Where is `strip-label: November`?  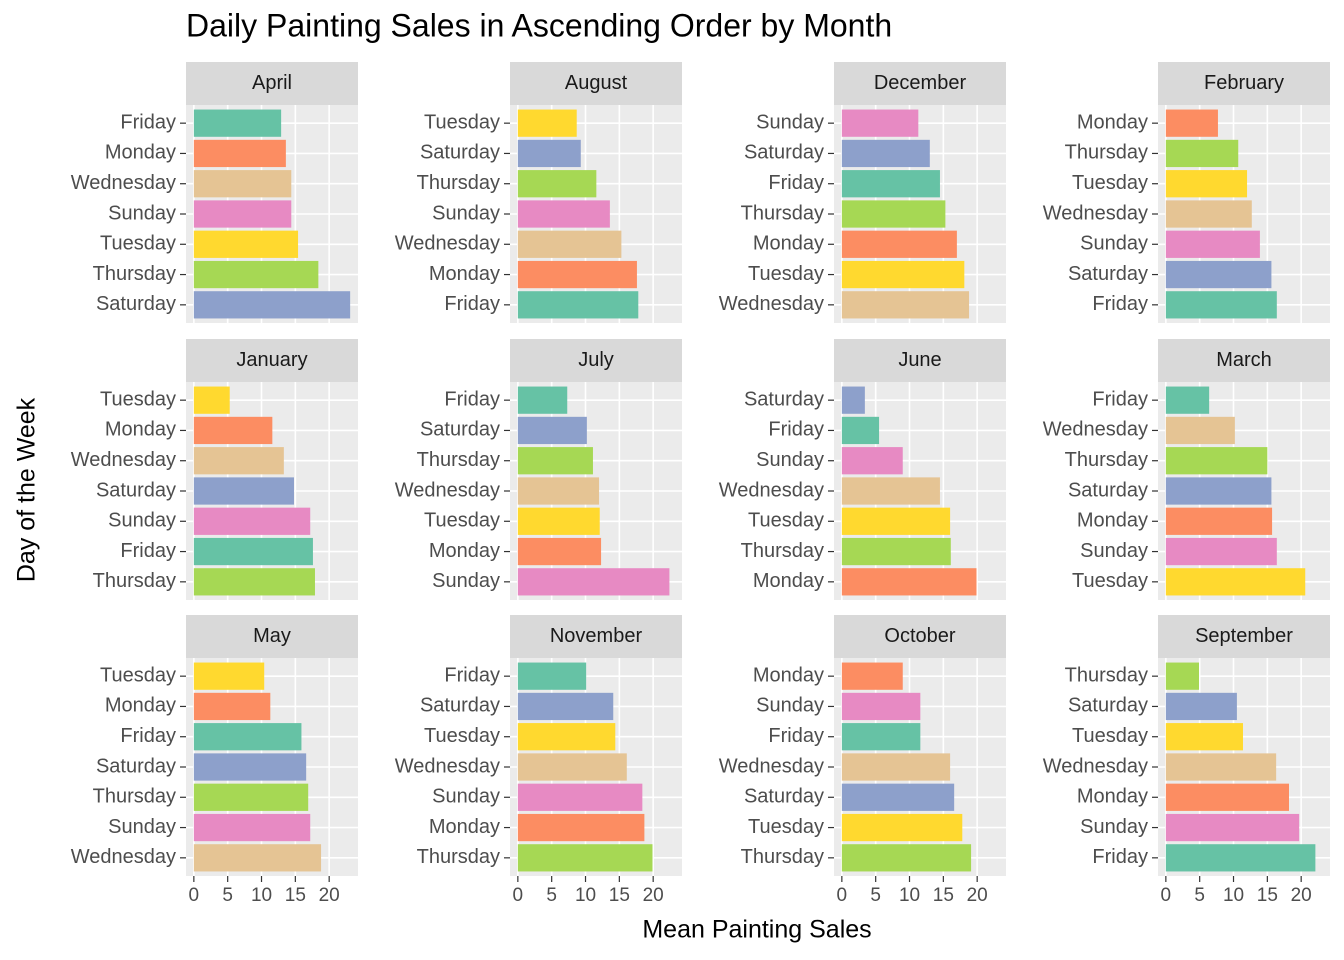 strip-label: November is located at coordinates (596, 636).